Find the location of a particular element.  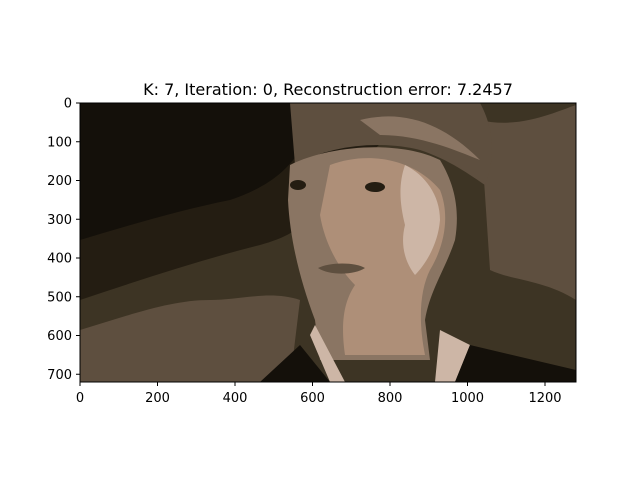

cluster-region-eye-left is located at coordinates (298, 185).